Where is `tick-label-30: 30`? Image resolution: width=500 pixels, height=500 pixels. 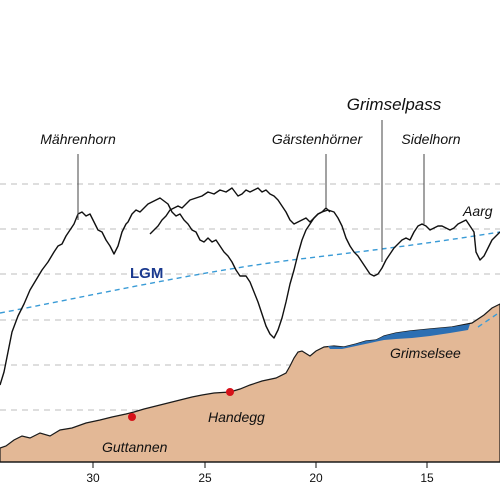
tick-label-30: 30 is located at coordinates (93, 478).